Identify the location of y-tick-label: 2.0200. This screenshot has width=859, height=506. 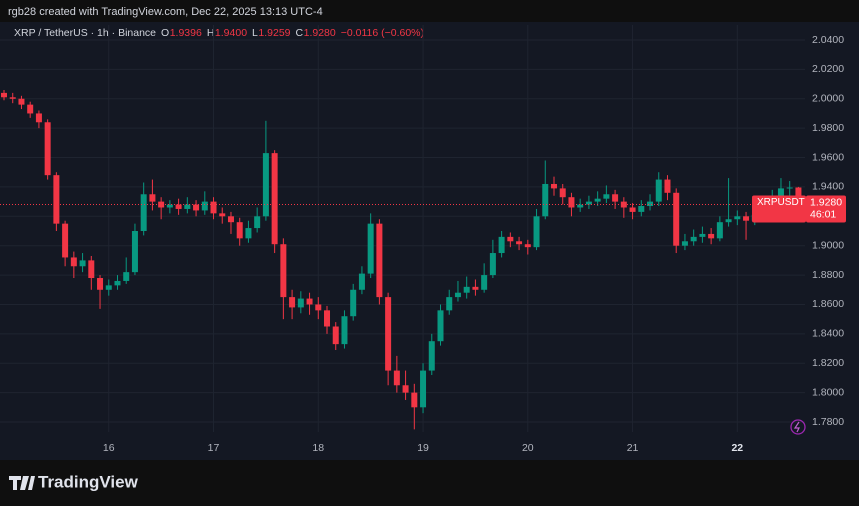
(828, 69).